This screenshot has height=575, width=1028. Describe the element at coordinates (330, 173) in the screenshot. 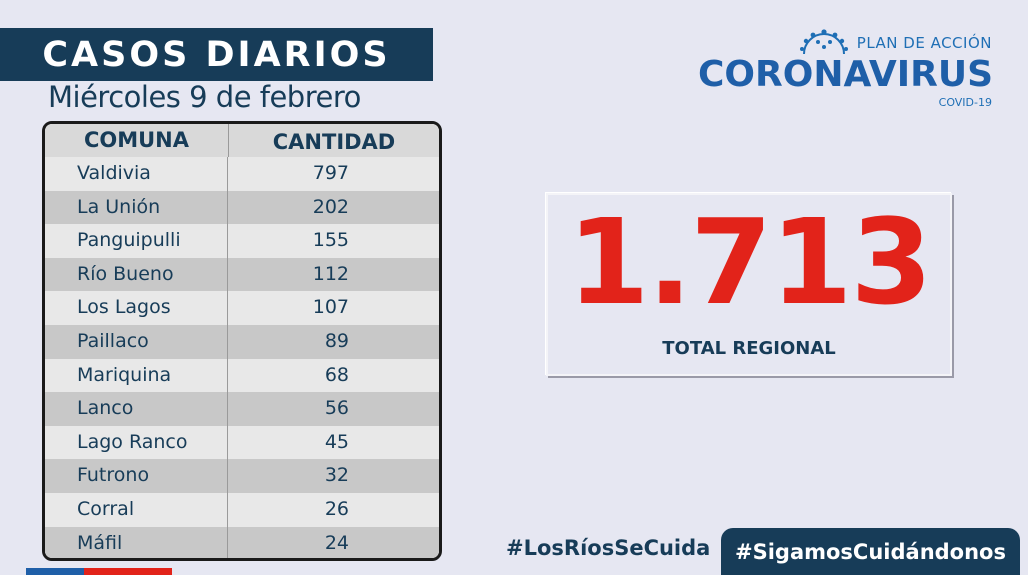

I see `cantidad-cell: 797` at that location.